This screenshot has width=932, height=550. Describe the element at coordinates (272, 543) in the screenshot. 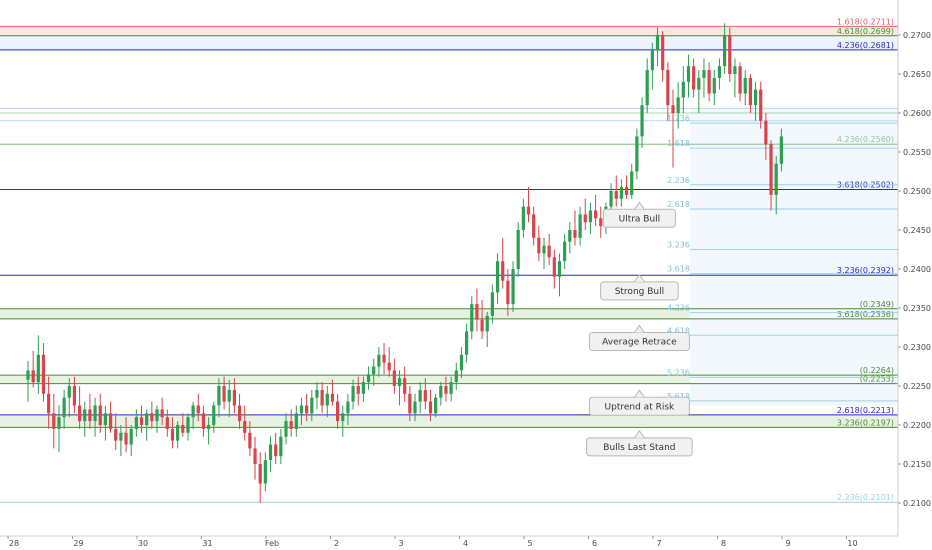

I see `time-tick-label-4: Feb` at that location.